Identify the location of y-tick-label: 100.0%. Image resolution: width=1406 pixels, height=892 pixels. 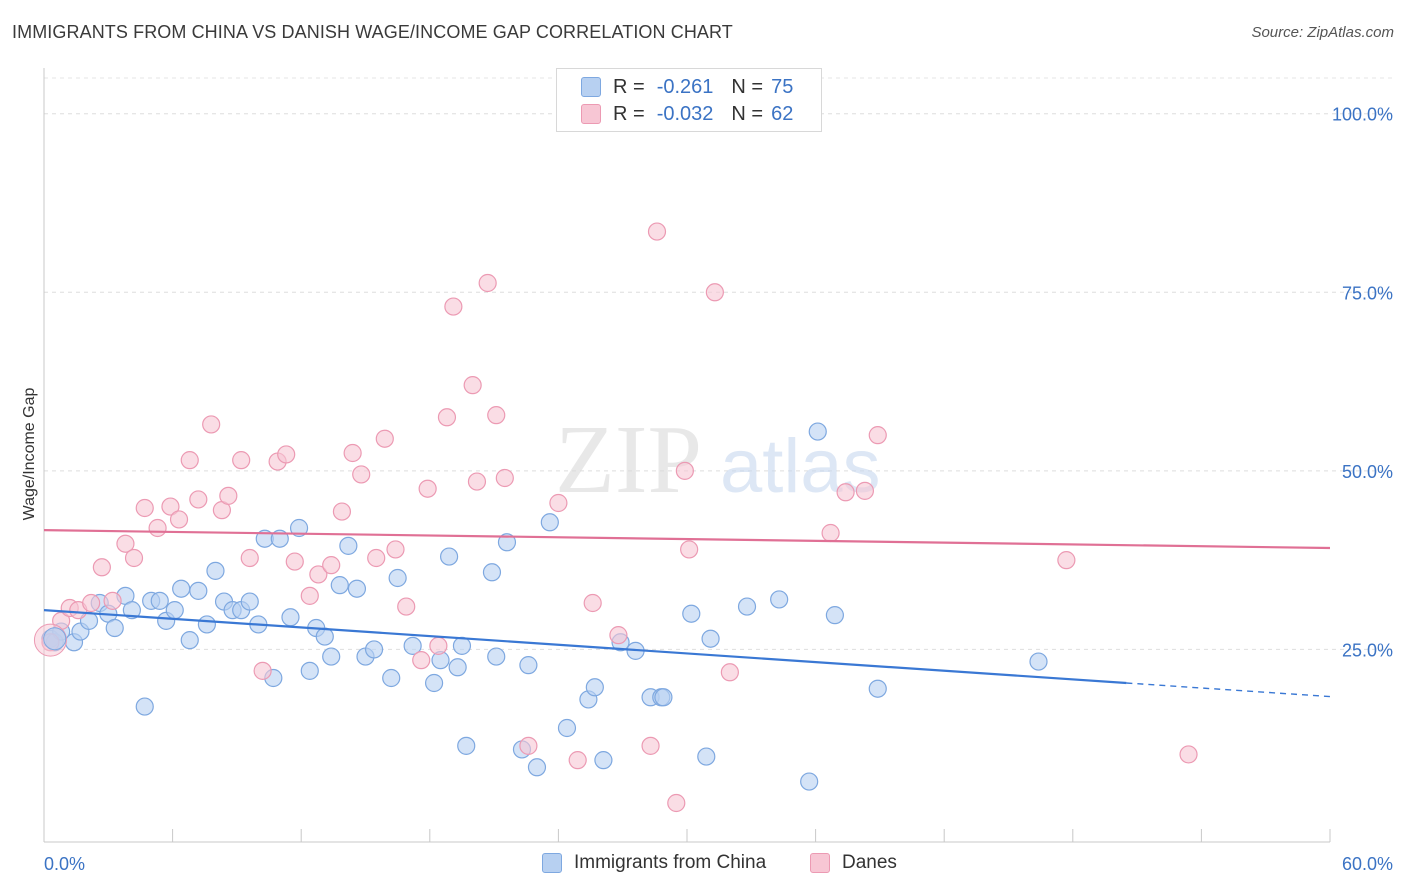
(1362, 115).